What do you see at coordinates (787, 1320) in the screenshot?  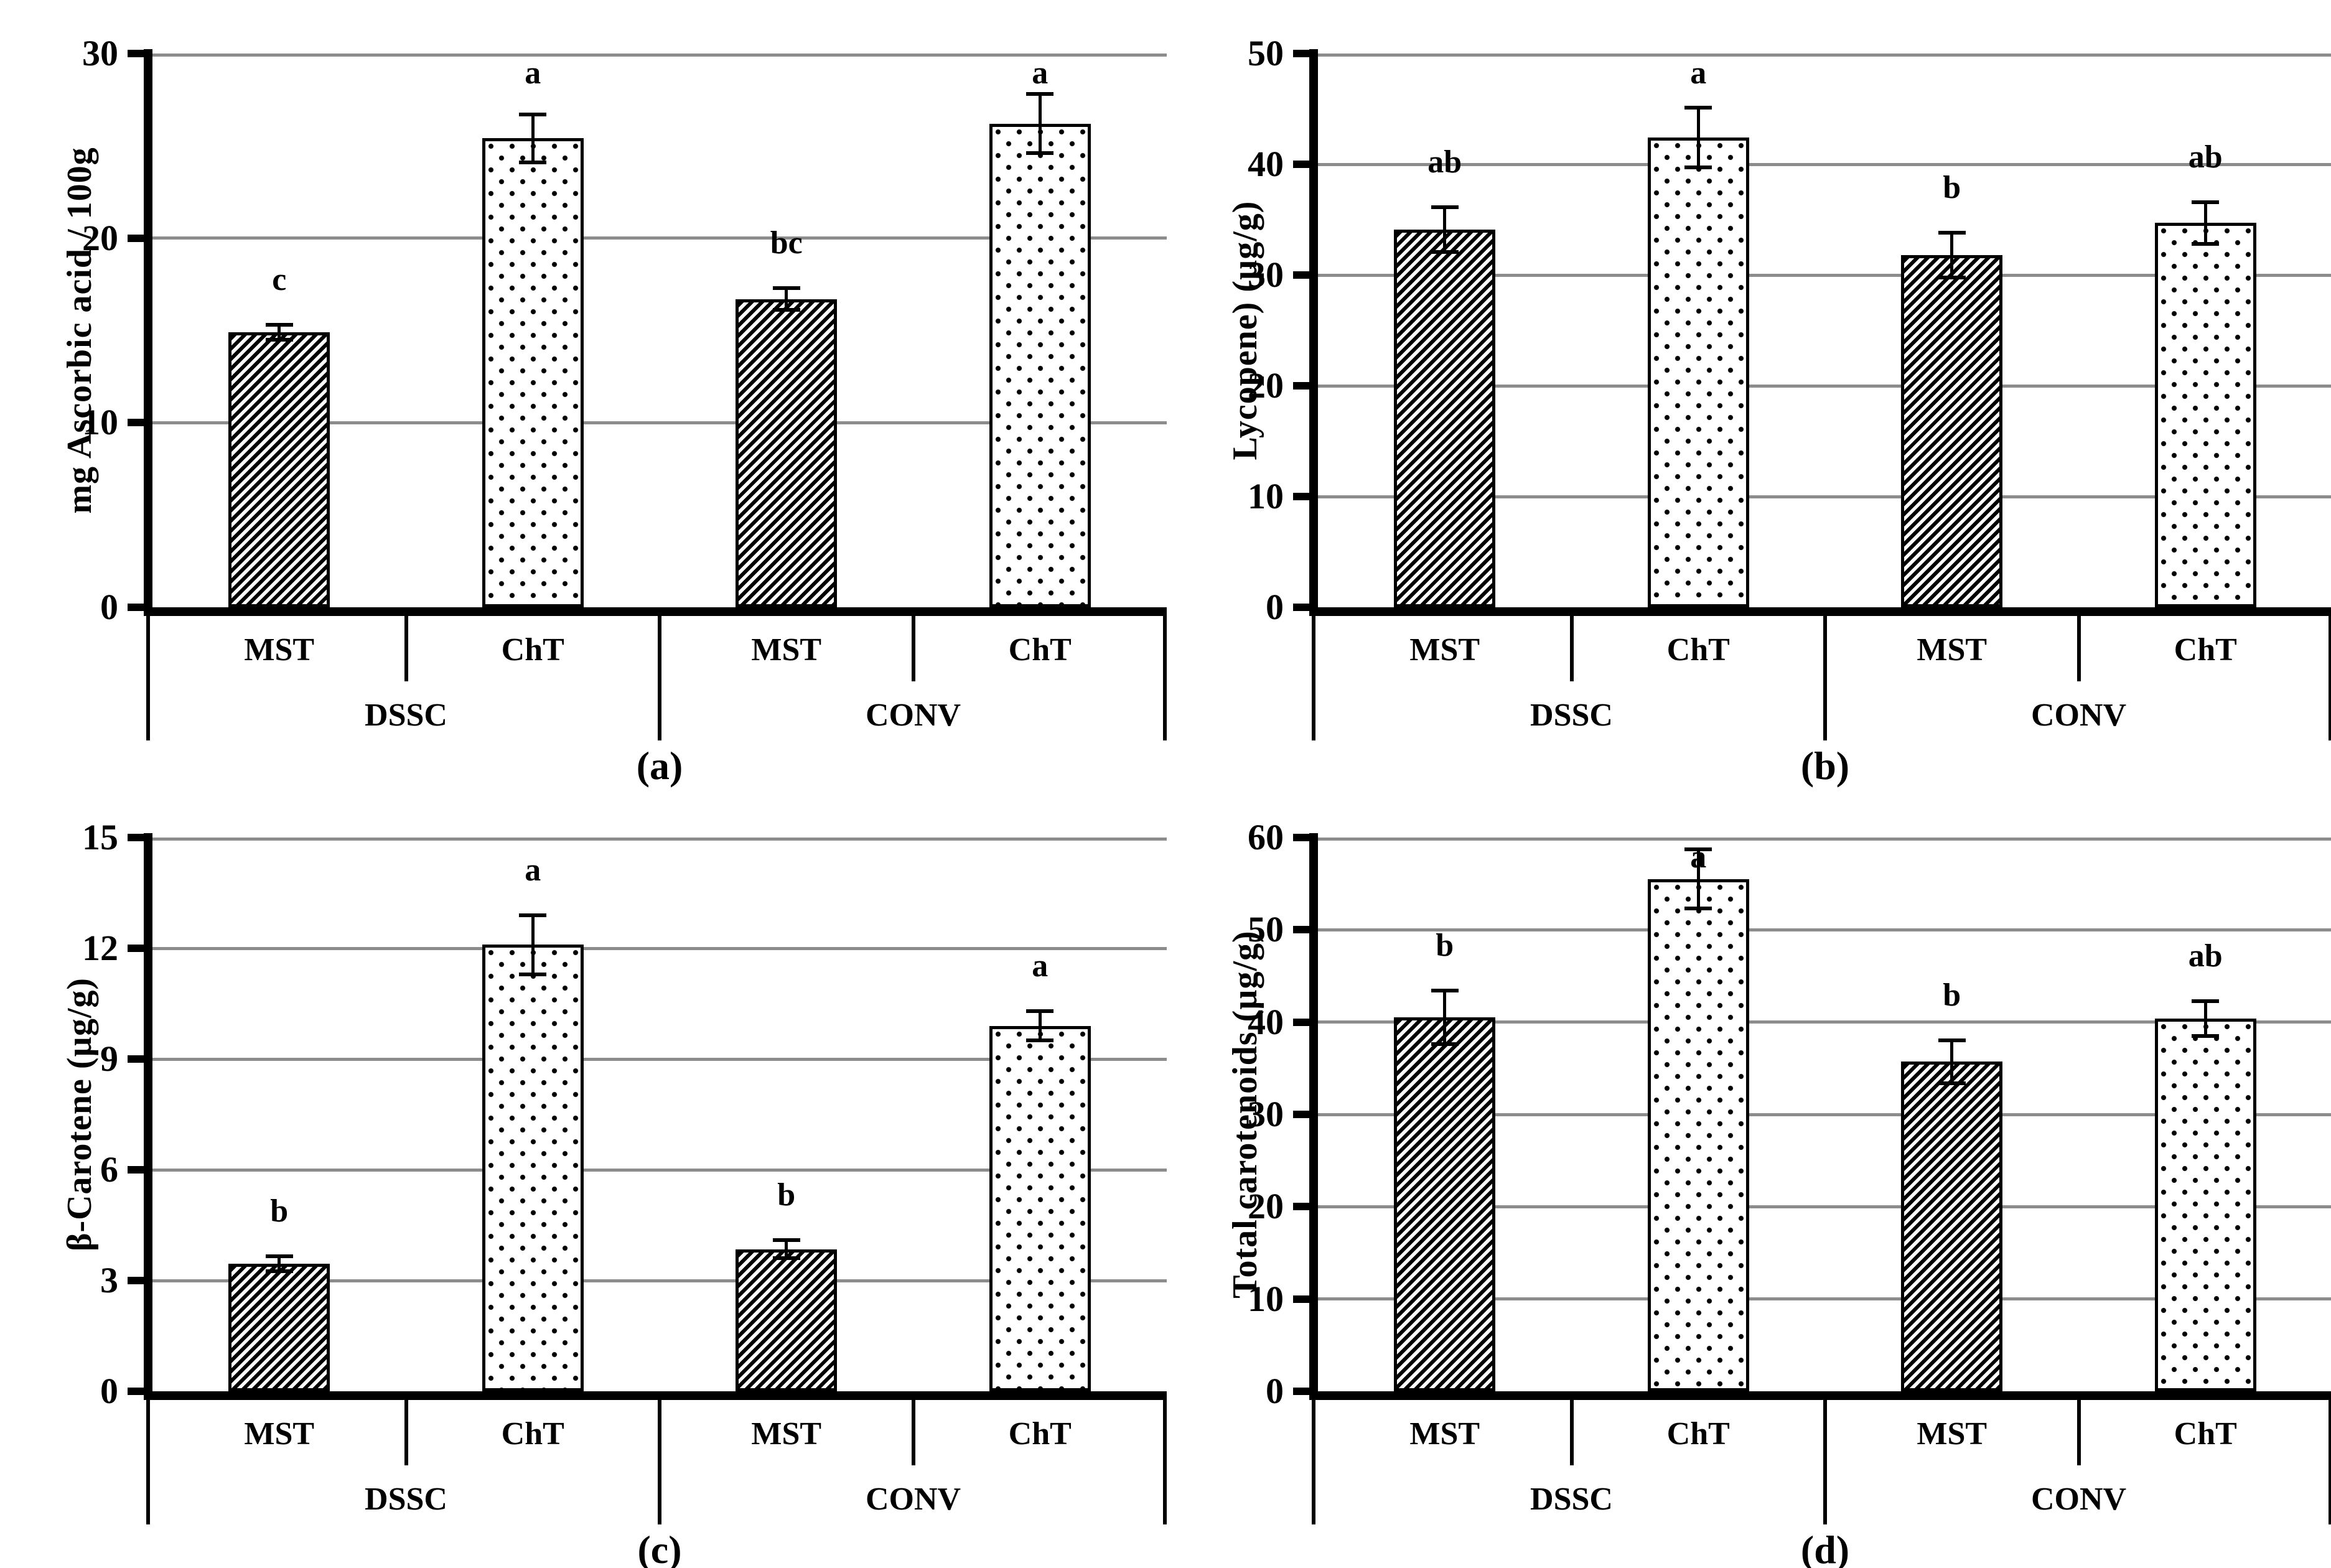 I see `bar-conv-mst` at bounding box center [787, 1320].